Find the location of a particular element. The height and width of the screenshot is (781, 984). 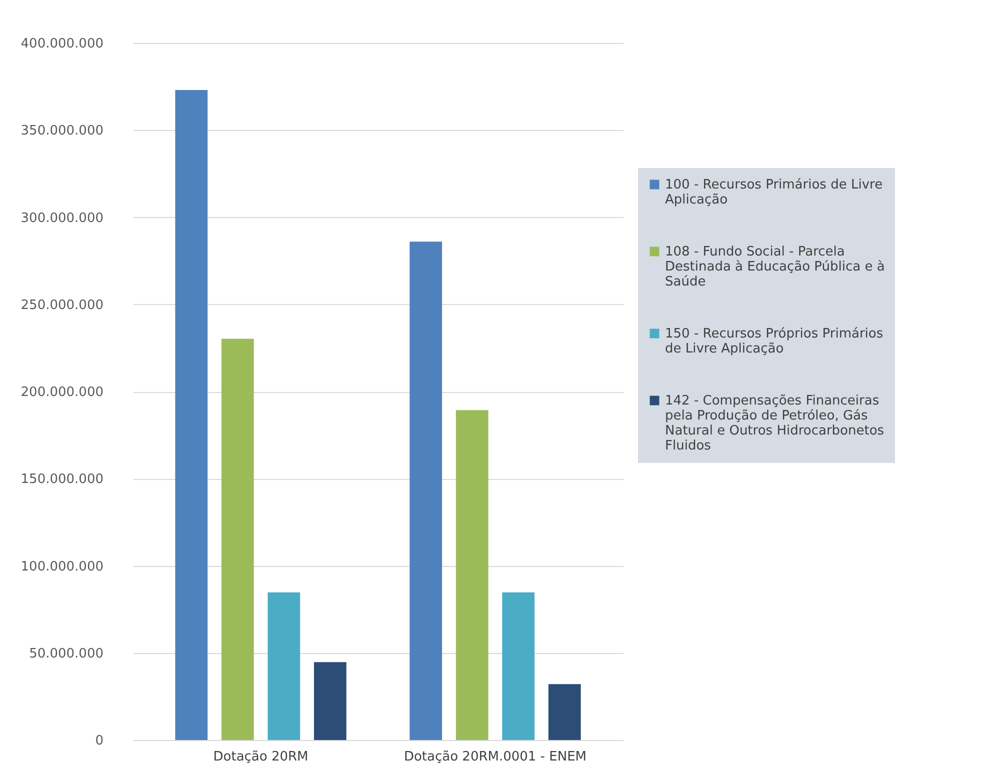

legend-label: 142 - Compensações Financeiras pela Produção de Petróleo, Gás Natural e Outros Hidrocarbonetos Fluidos is located at coordinates (774, 424).